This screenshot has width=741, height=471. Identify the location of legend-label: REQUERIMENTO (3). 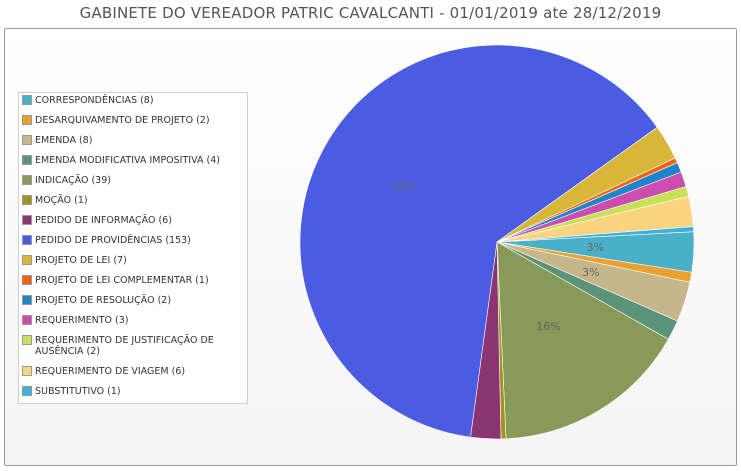
(82, 320).